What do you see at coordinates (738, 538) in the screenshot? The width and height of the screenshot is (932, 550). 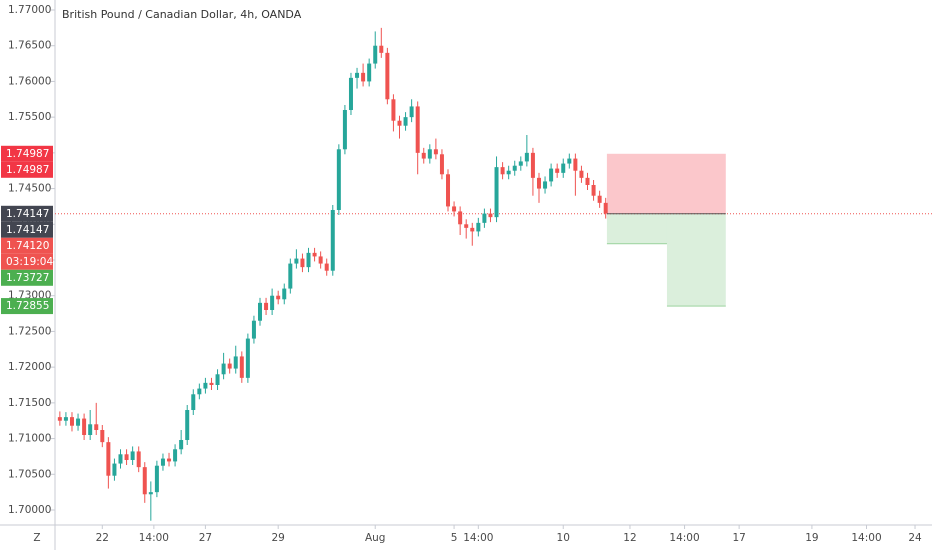 I see `x-tick-label: 17` at bounding box center [738, 538].